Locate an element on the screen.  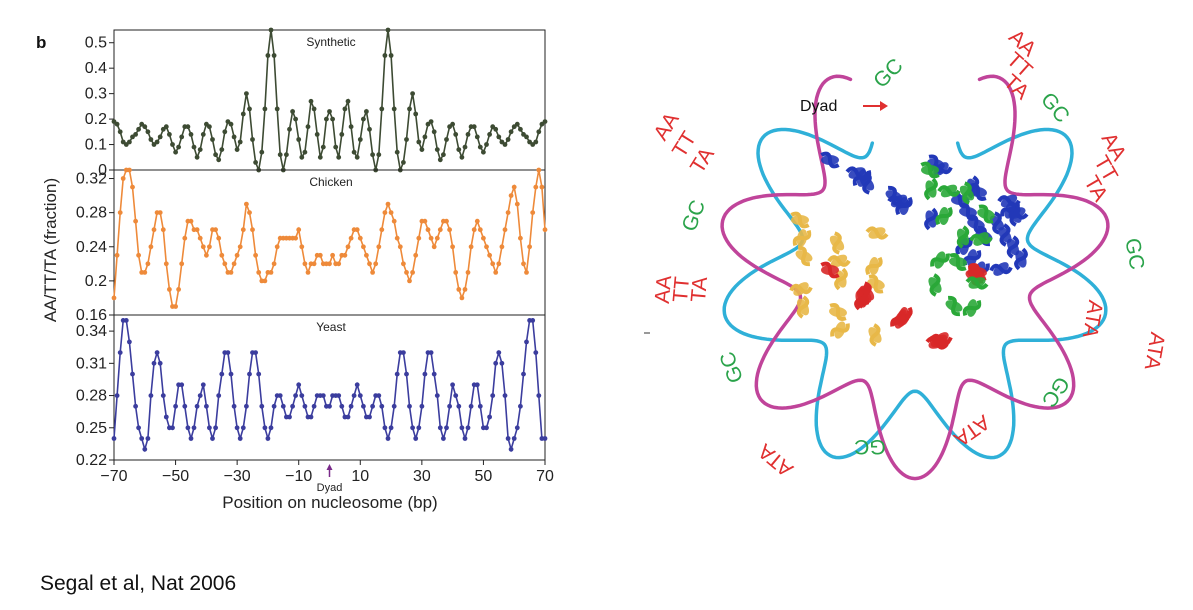
x-tick-label: −30 is located at coordinates (237, 476).